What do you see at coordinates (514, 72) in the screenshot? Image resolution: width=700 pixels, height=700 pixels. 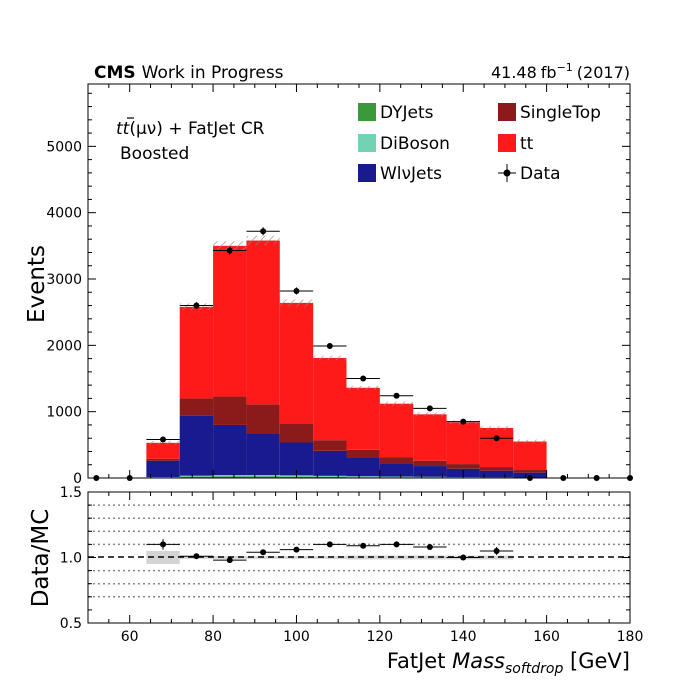 I see `lumi-value: 41.48` at bounding box center [514, 72].